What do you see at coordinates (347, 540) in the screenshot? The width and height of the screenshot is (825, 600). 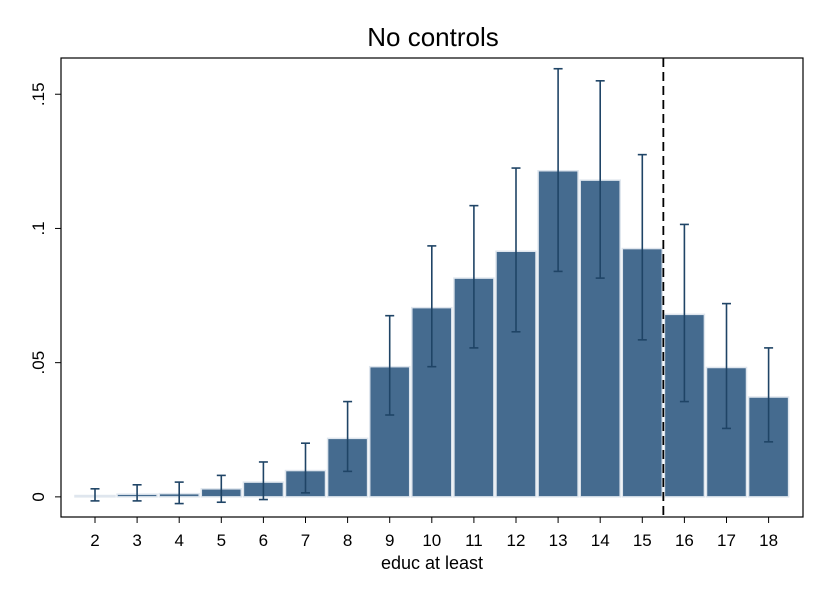 I see `x-tick-label-8: 8` at bounding box center [347, 540].